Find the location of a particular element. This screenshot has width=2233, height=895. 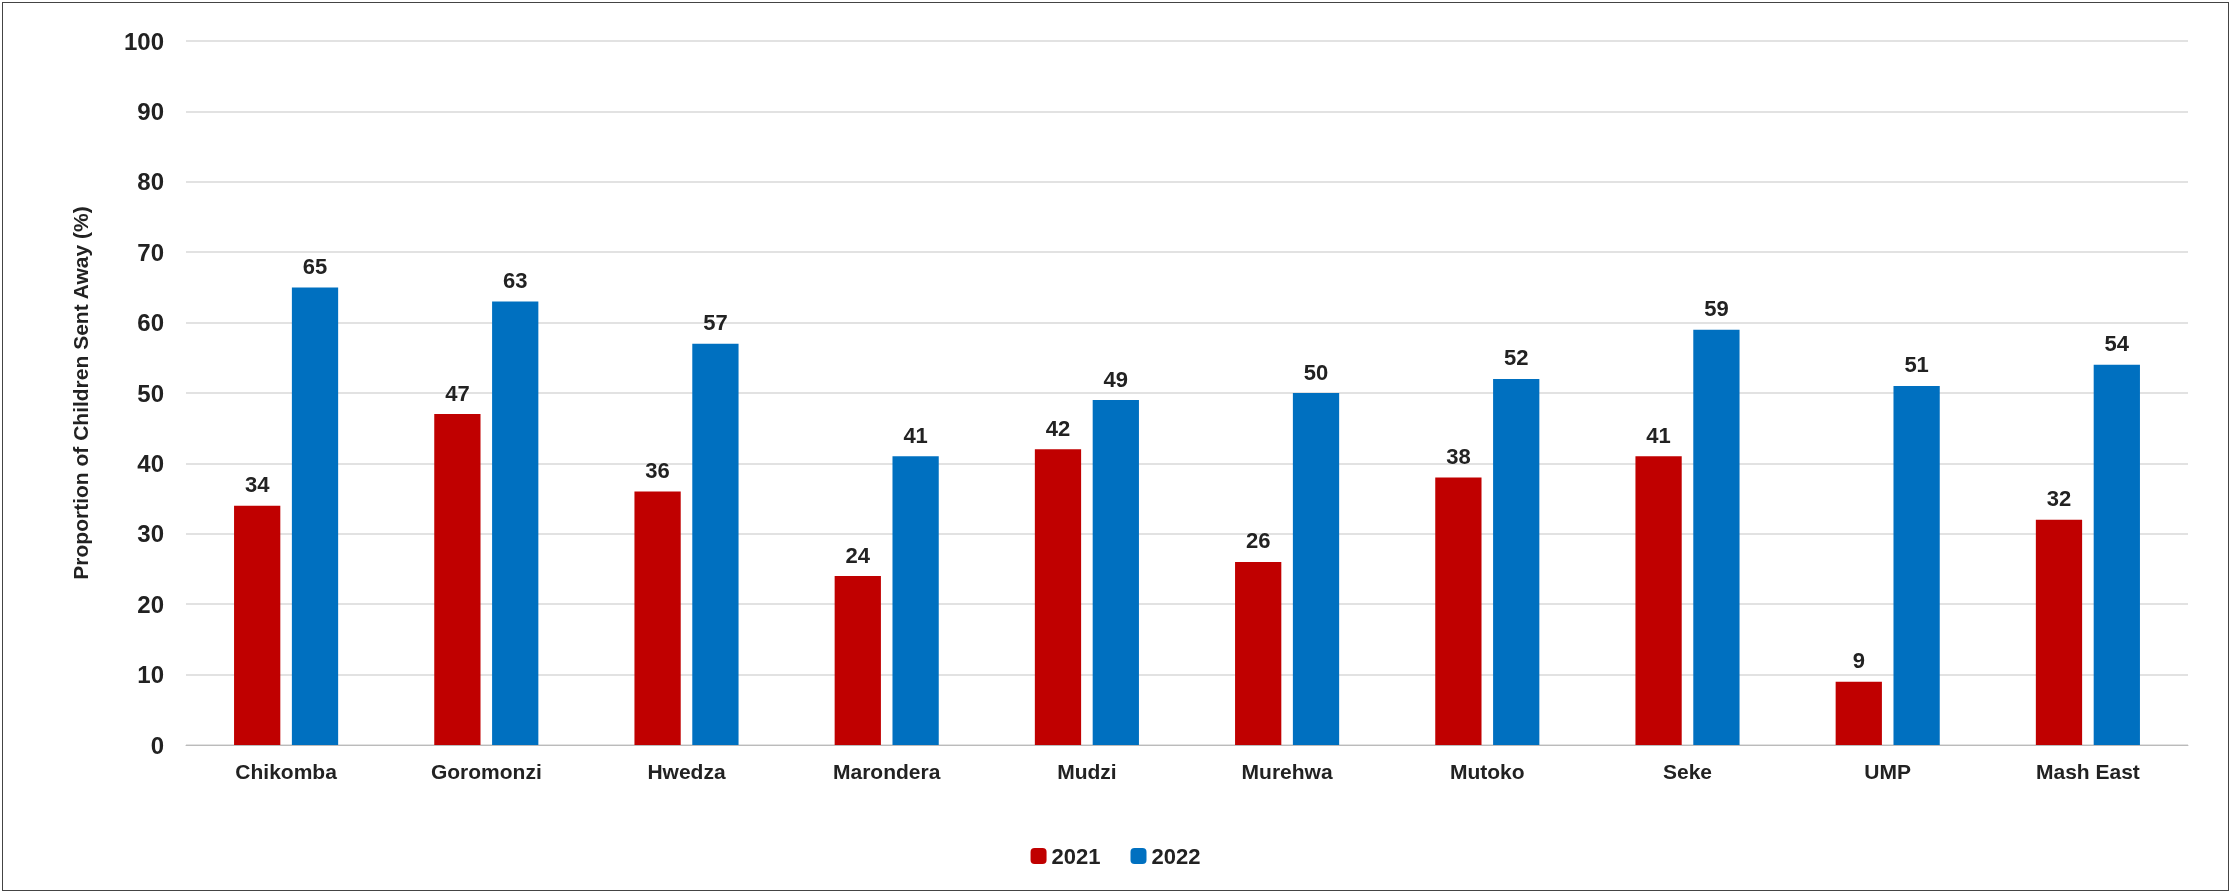

y-tick-label: 10 is located at coordinates (150, 675).